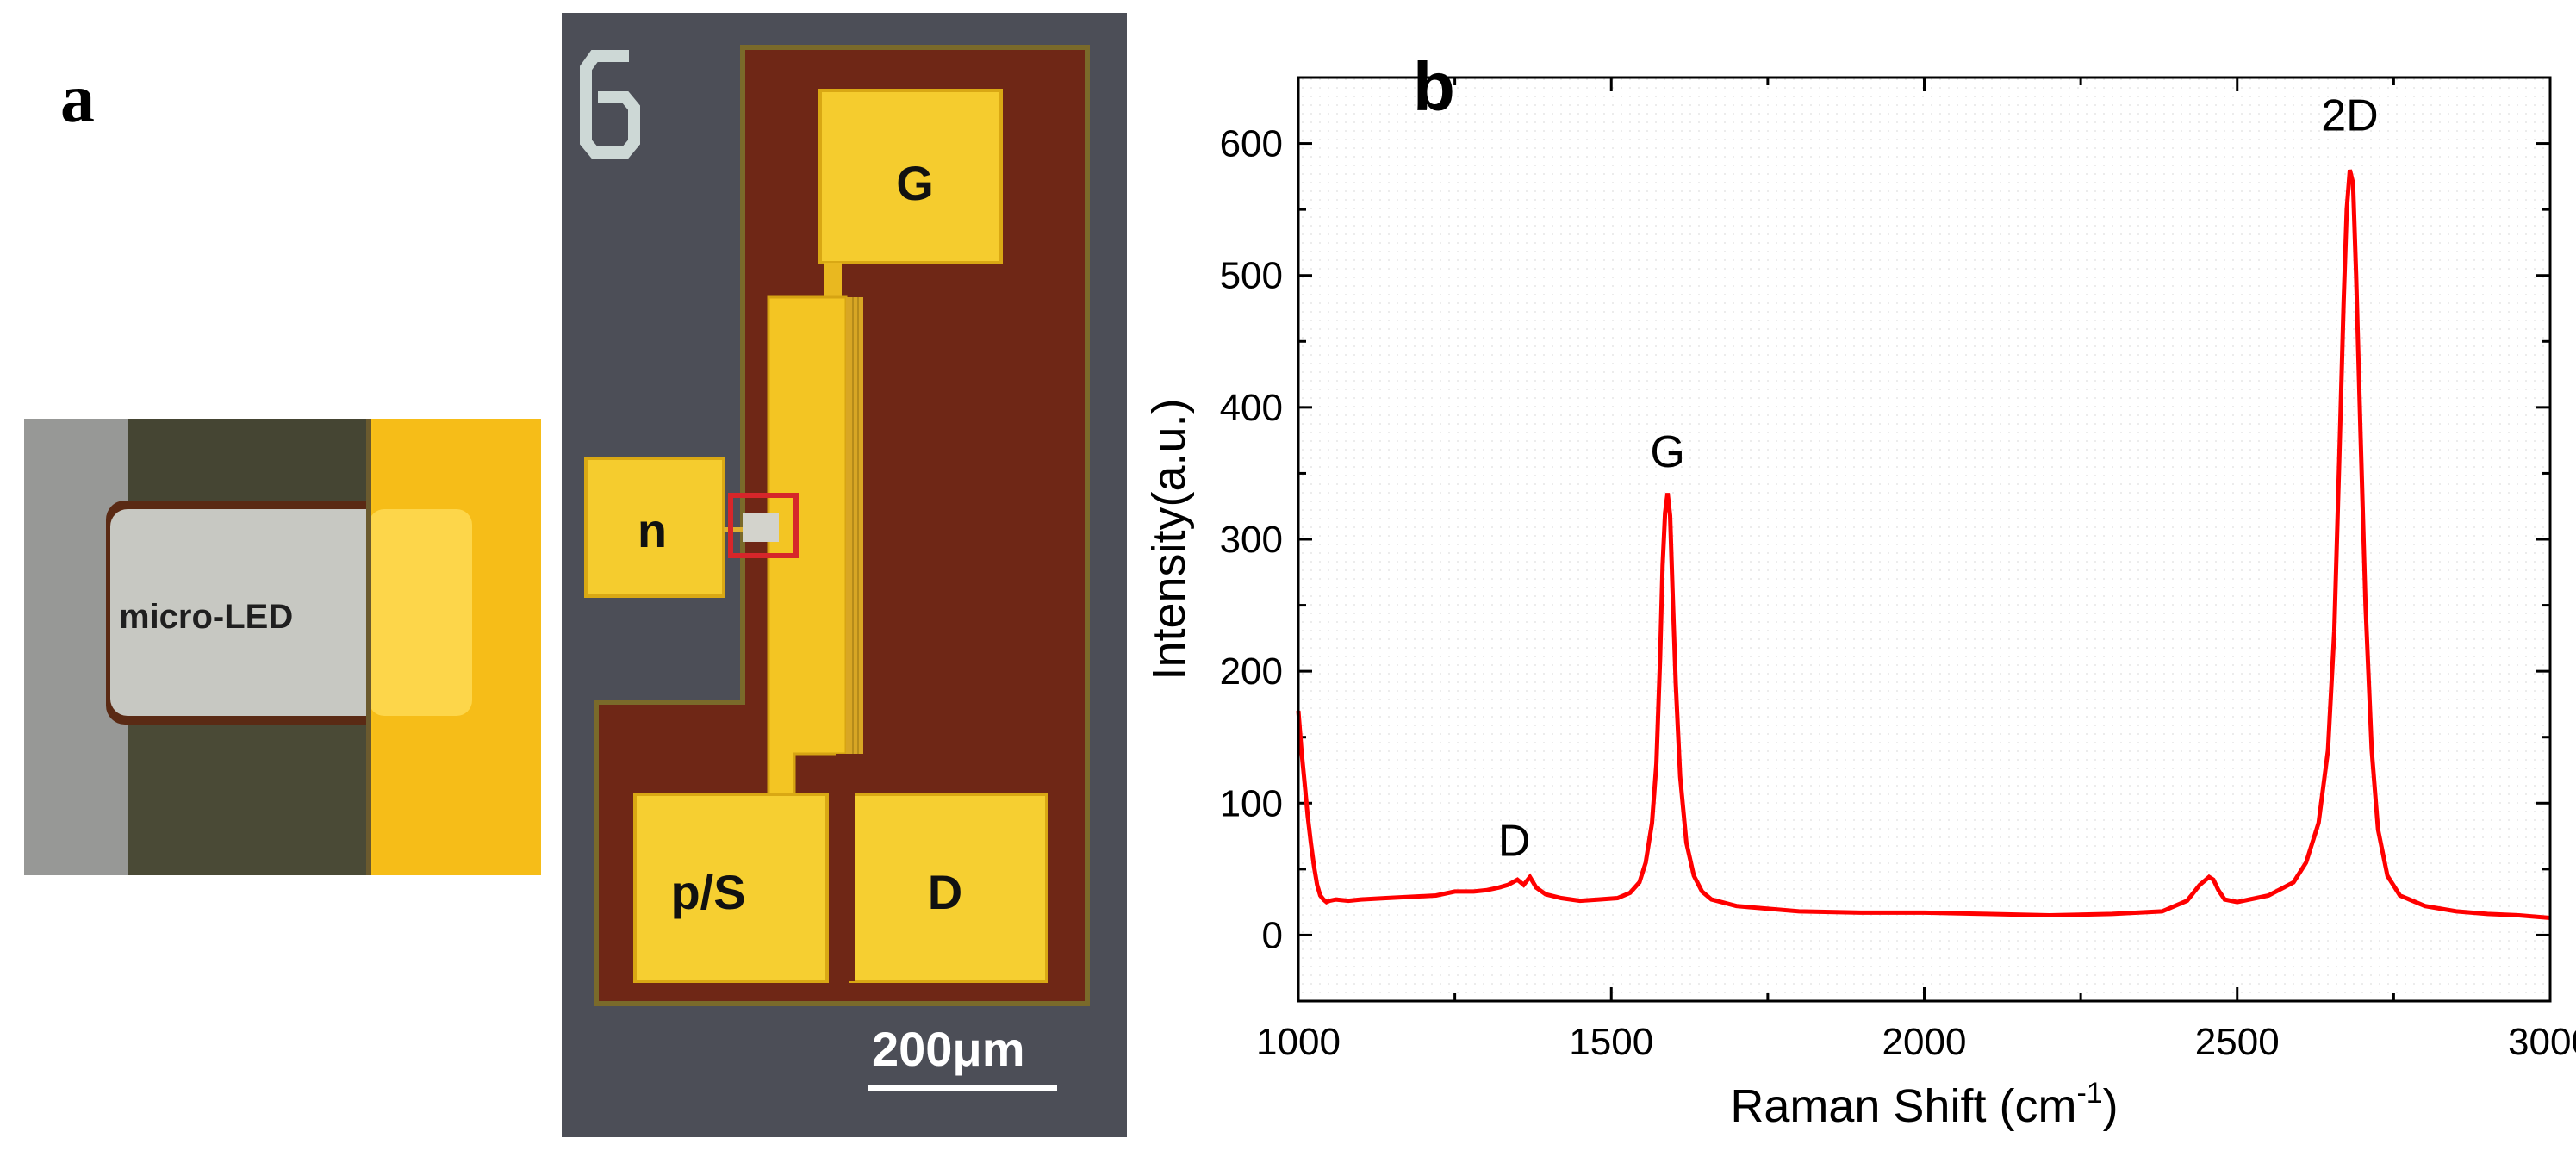 Image resolution: width=2576 pixels, height=1163 pixels. What do you see at coordinates (1252, 671) in the screenshot?
I see `y-tick-label: 200` at bounding box center [1252, 671].